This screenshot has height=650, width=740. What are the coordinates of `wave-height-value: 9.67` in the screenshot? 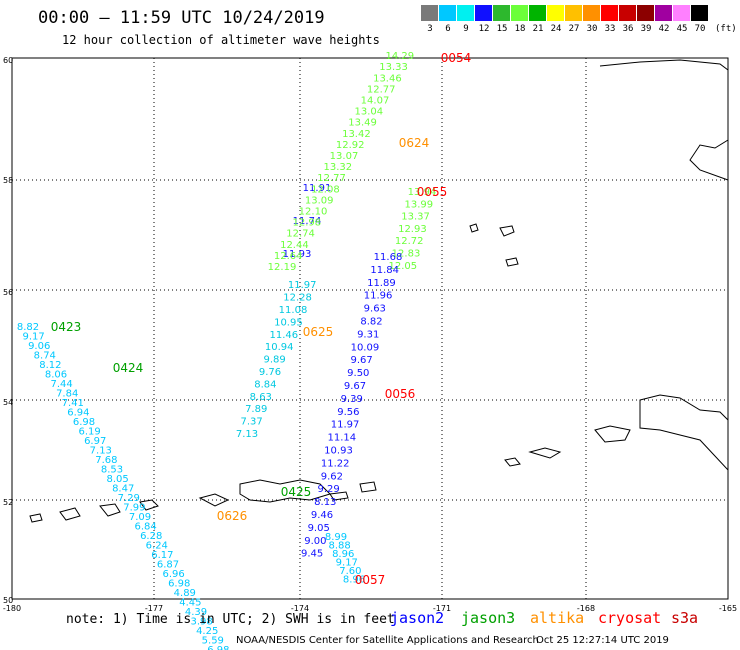 It's located at (355, 386).